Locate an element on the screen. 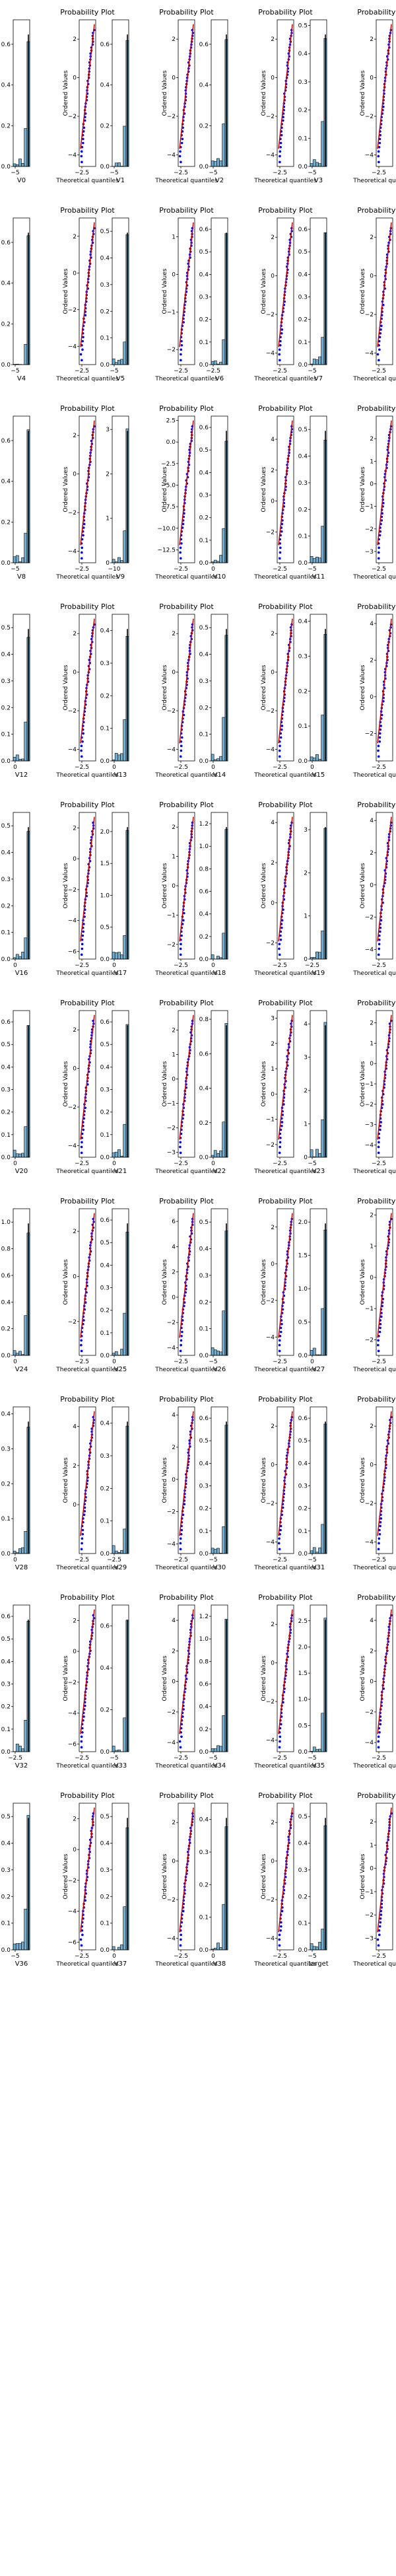 The width and height of the screenshot is (396, 2576). hist-ytick-label: 1.5 is located at coordinates (105, 864).